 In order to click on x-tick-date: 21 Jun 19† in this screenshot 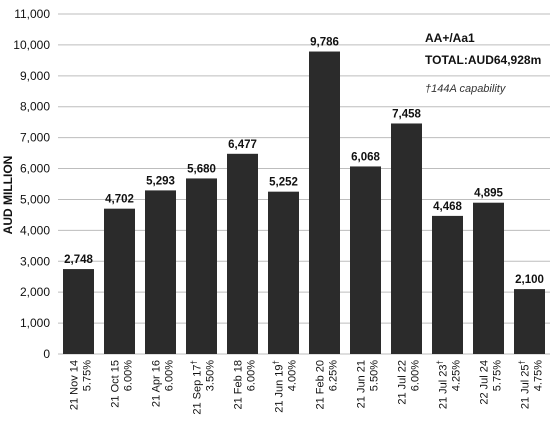, I will do `click(278, 386)`.